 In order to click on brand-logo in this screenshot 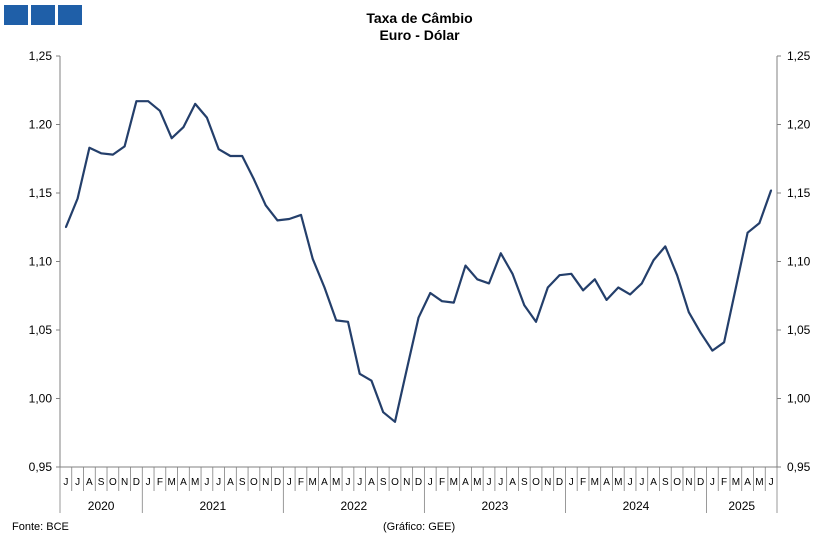, I will do `click(43, 15)`.